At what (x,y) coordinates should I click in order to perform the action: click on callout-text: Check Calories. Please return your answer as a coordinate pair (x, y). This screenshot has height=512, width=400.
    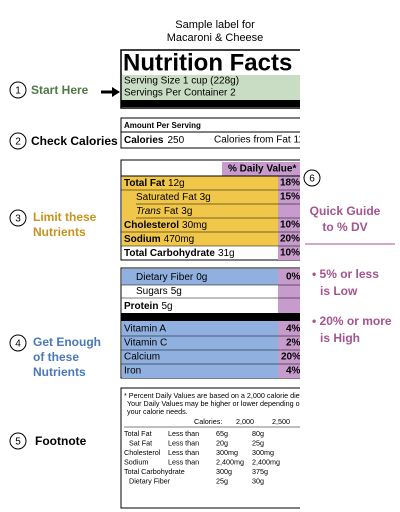
    Looking at the image, I should click on (74, 141).